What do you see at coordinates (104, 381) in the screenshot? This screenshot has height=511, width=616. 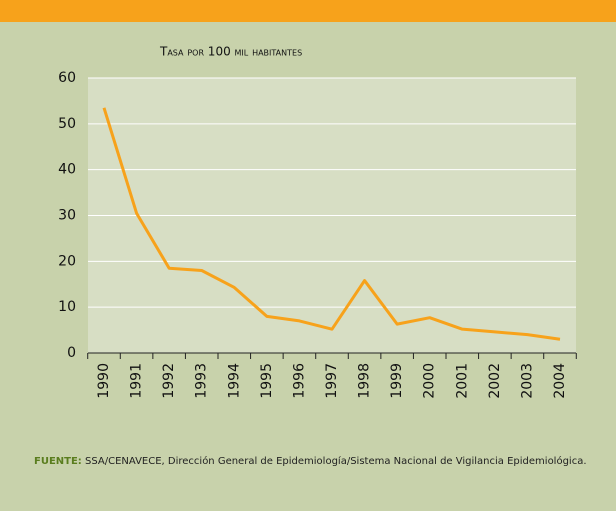 I see `x-tick-label: 1990` at bounding box center [104, 381].